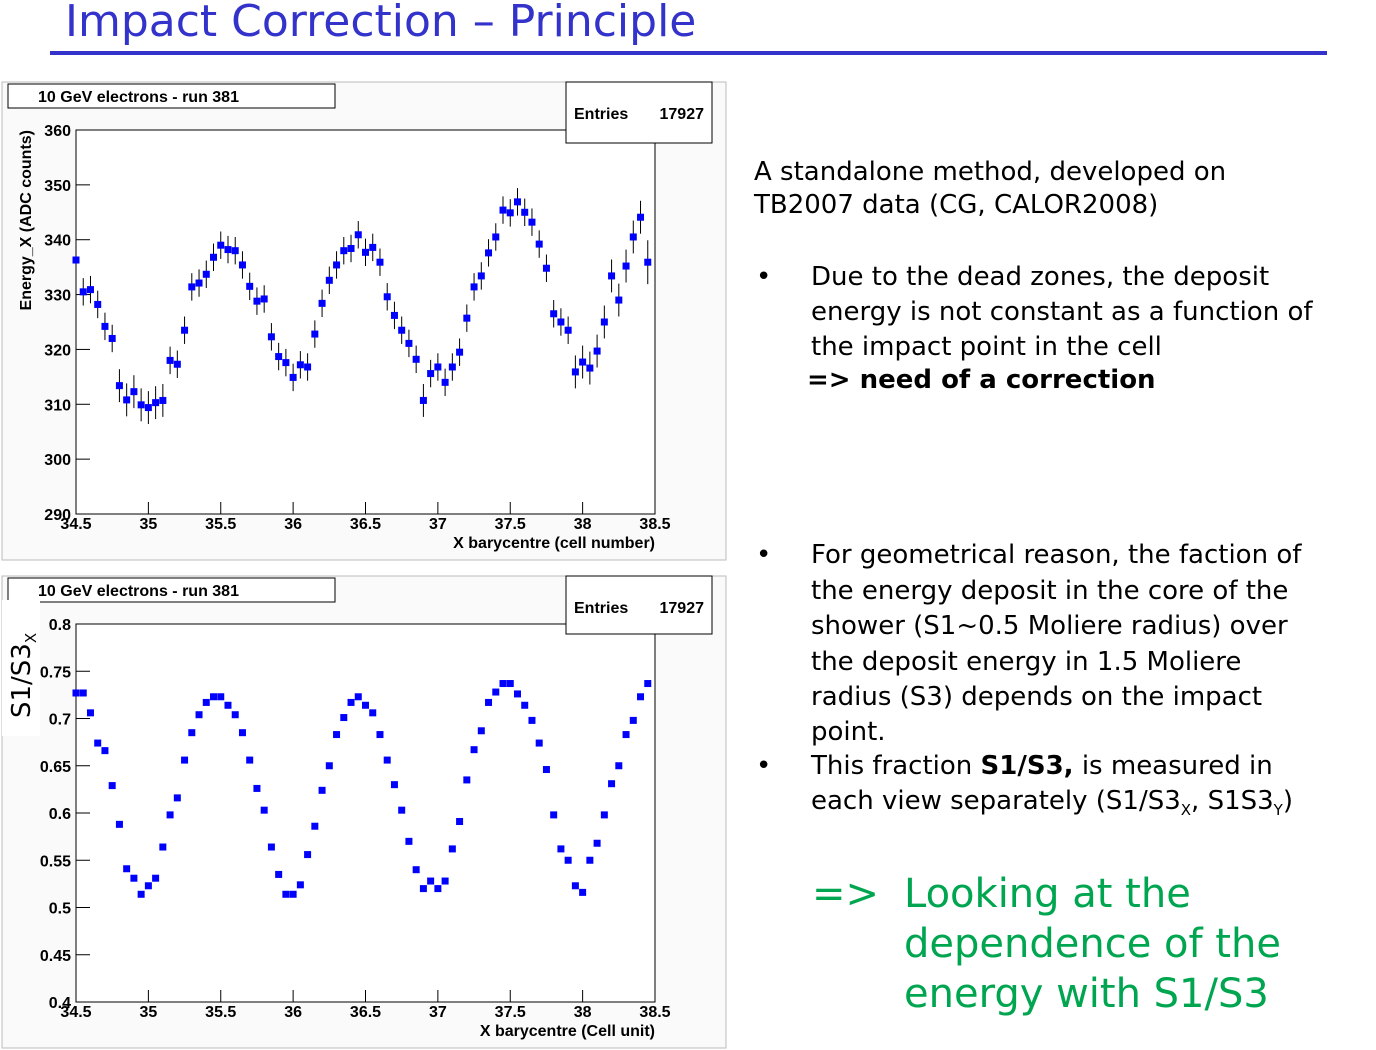  Describe the element at coordinates (848, 732) in the screenshot. I see `point-text: point.` at that location.